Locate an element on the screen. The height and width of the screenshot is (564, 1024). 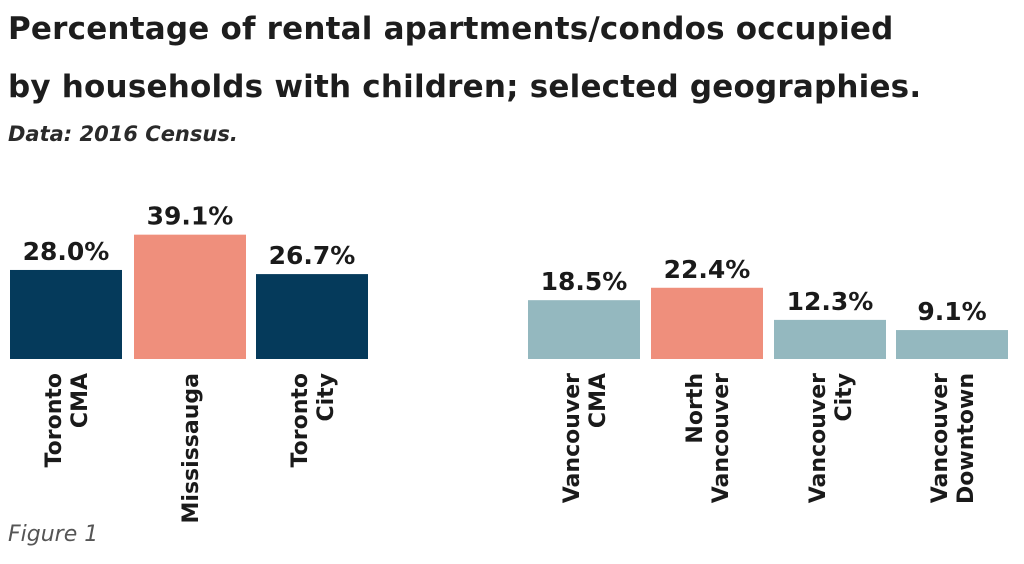
category-label-7: VancouverDowntown is located at coordinates (953, 438).